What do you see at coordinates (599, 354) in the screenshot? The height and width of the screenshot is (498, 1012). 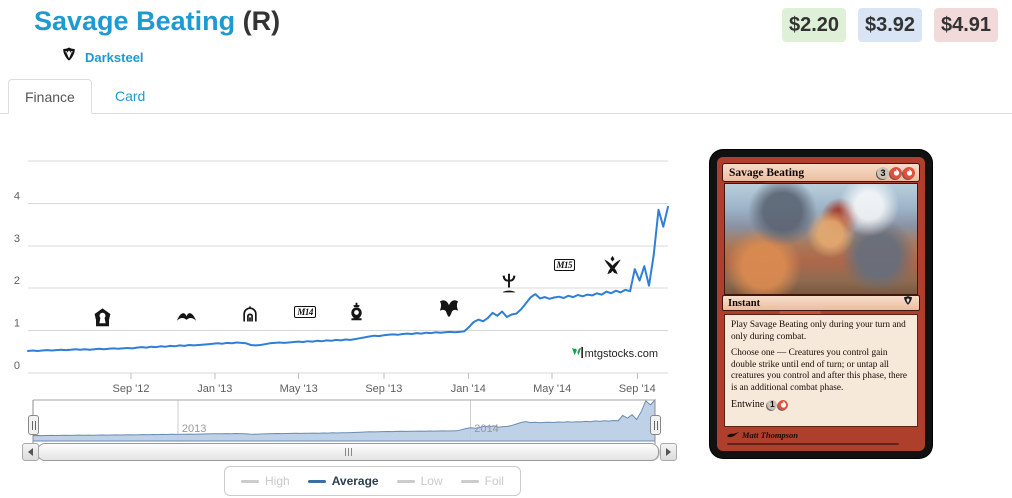 I see `chart-watermark: mtgstocks.com` at bounding box center [599, 354].